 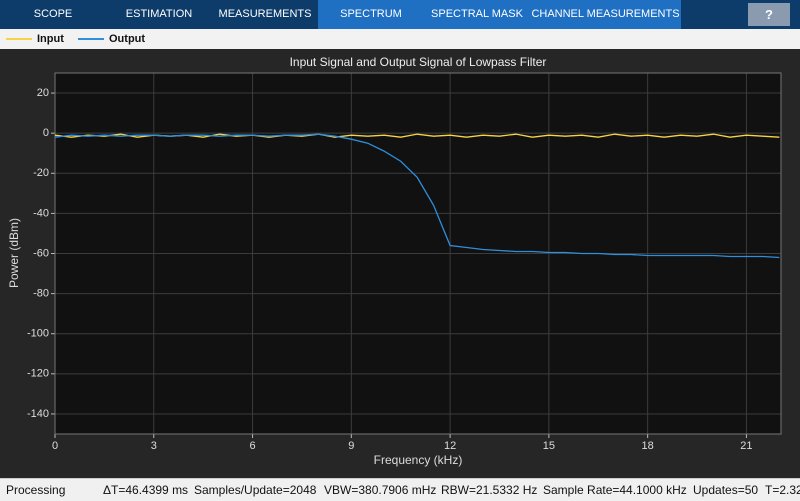 What do you see at coordinates (605, 14) in the screenshot?
I see `tab: CHANNEL MEASUREMENTS` at bounding box center [605, 14].